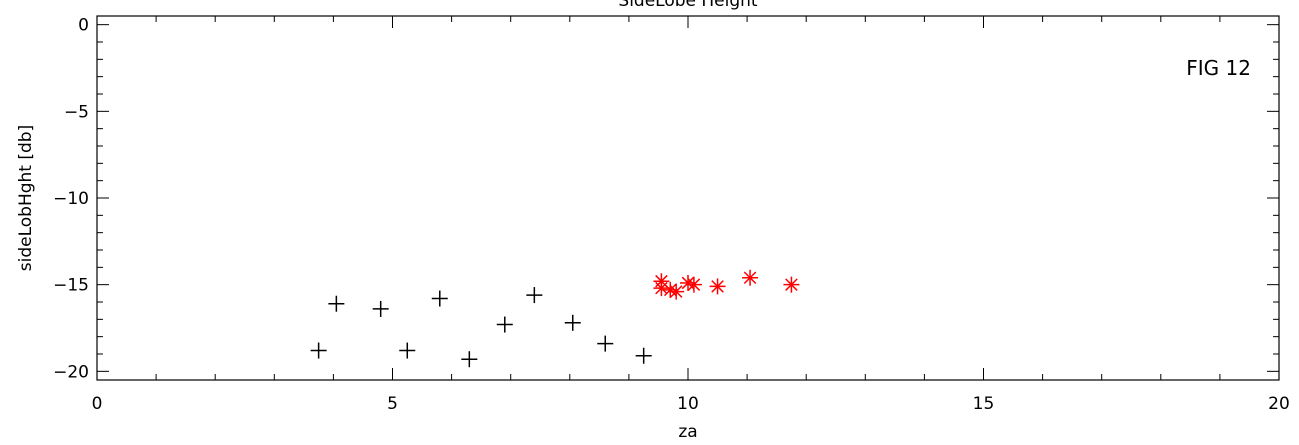 The height and width of the screenshot is (445, 1299). What do you see at coordinates (1279, 404) in the screenshot?
I see `x-tick-label: 20` at bounding box center [1279, 404].